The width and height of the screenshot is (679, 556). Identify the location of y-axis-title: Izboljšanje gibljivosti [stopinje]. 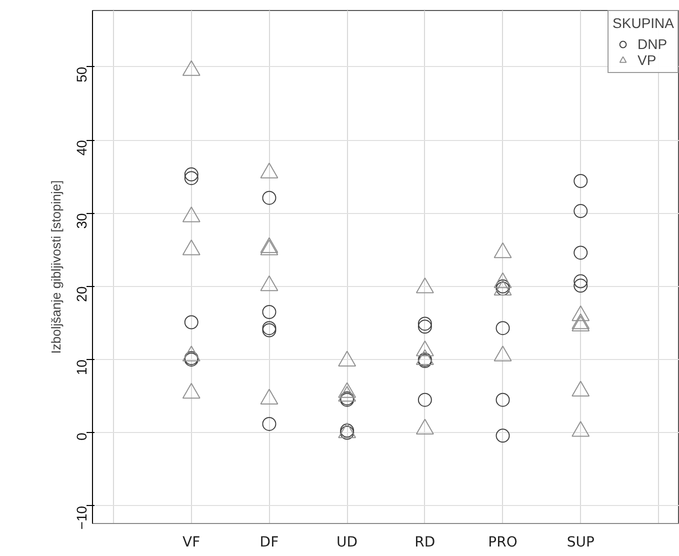
(56, 267).